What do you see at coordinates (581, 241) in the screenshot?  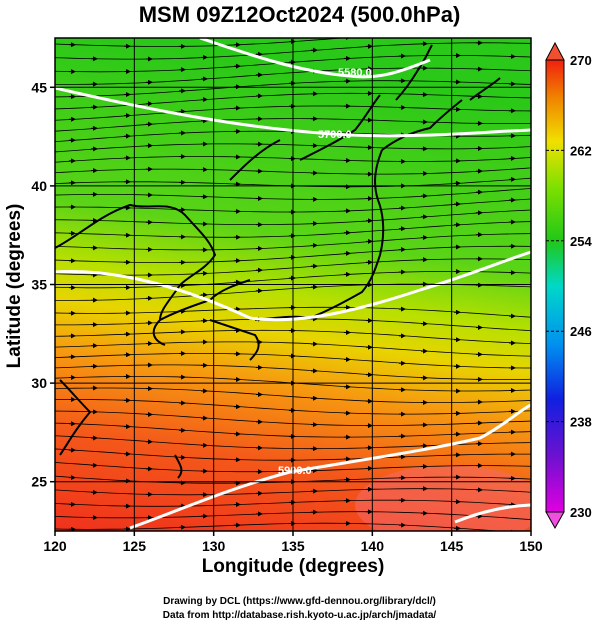 I see `colorbar-tick-label: 254` at bounding box center [581, 241].